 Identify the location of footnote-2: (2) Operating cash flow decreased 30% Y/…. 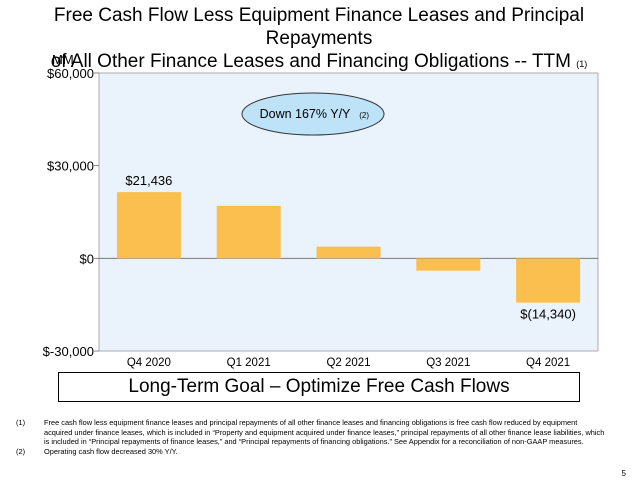
(311, 452).